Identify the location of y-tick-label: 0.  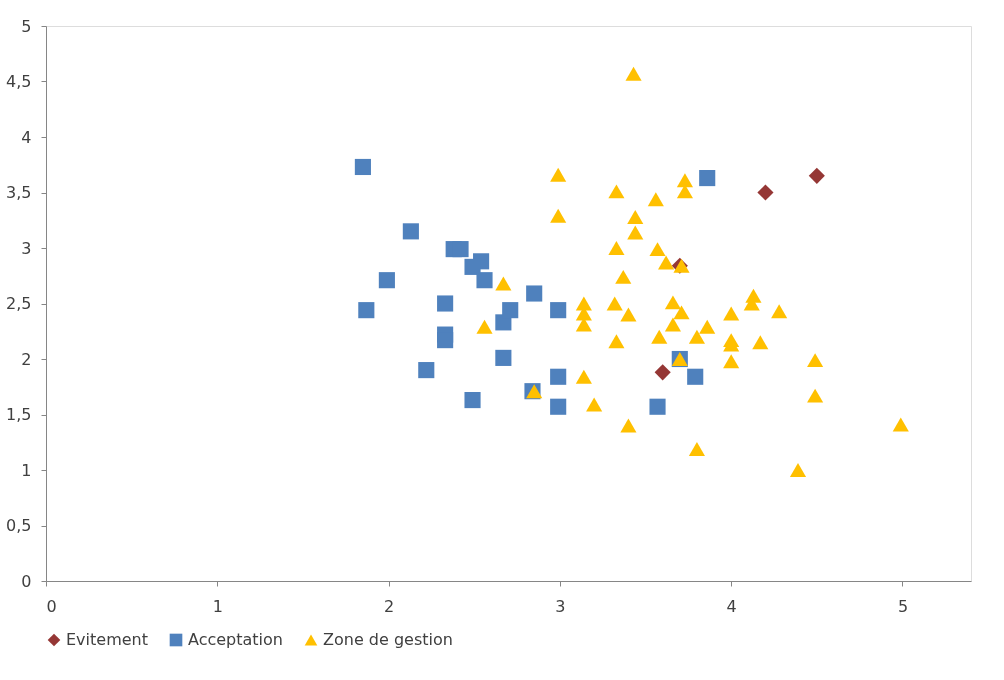
(26, 581).